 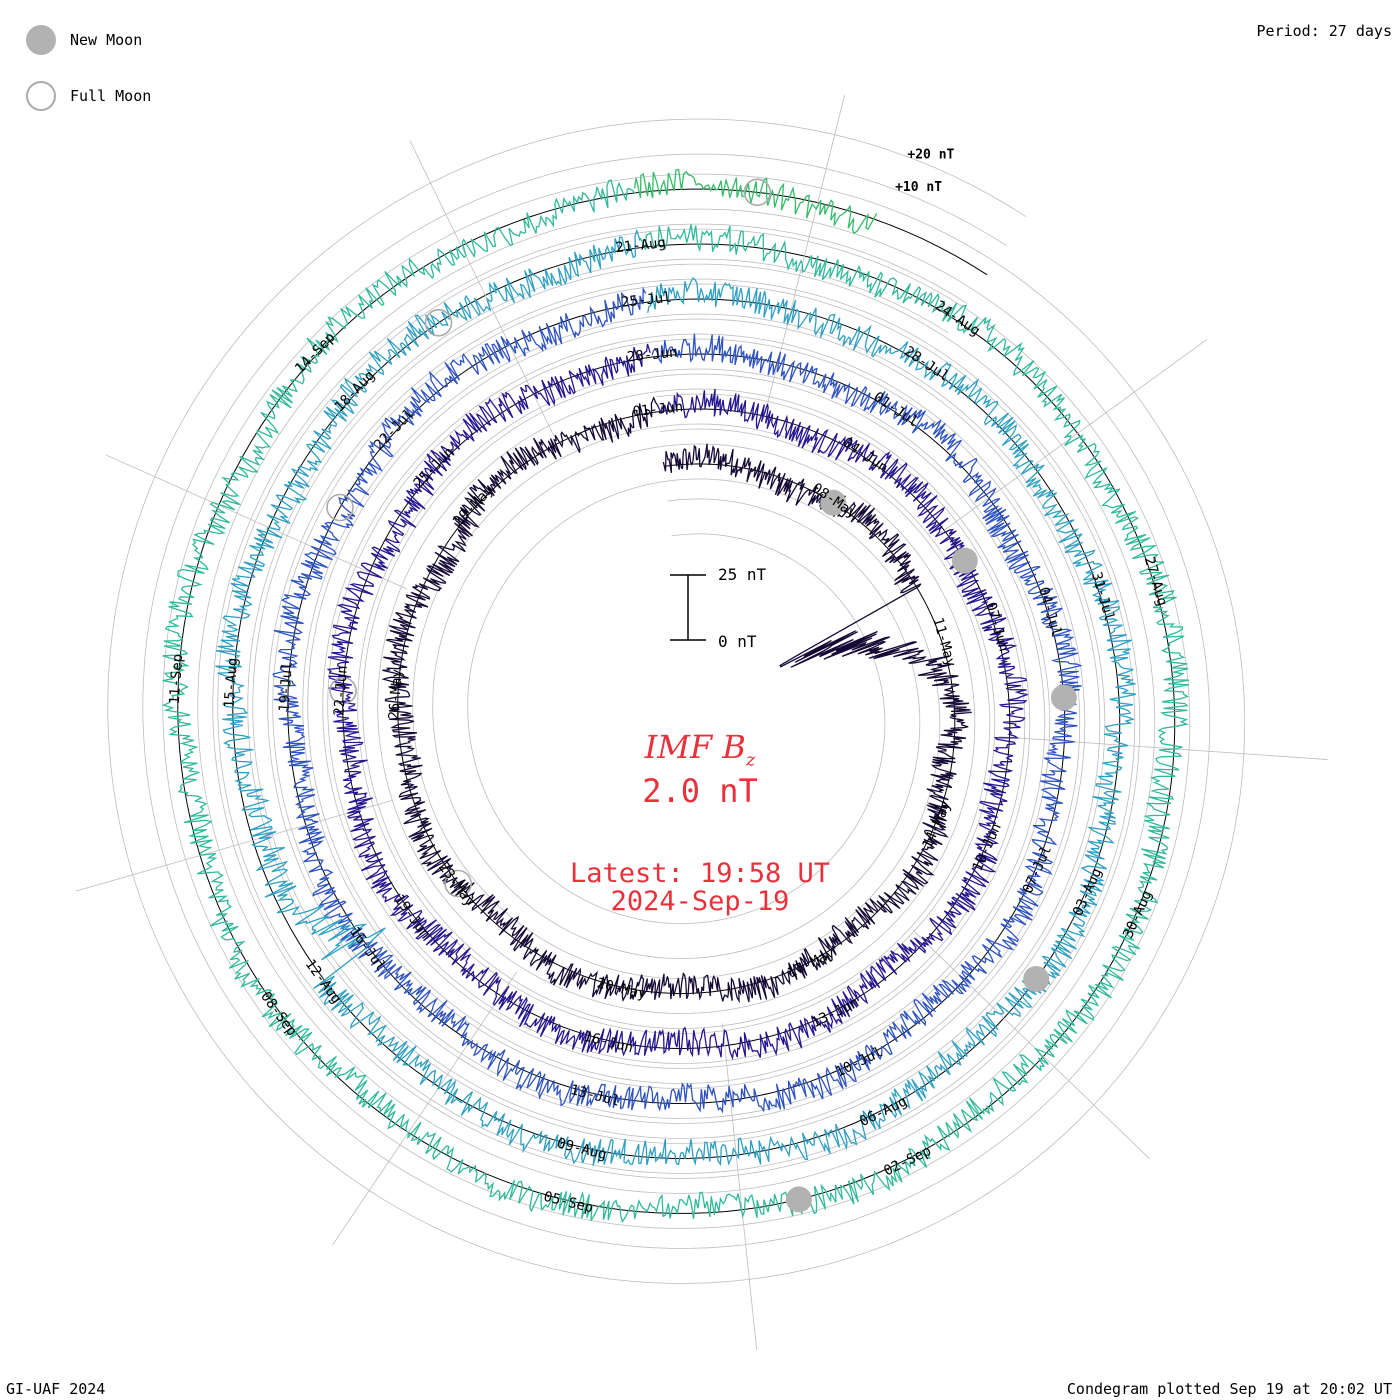 I want to click on date-tick-label: 27-Aug, so click(x=1155, y=581).